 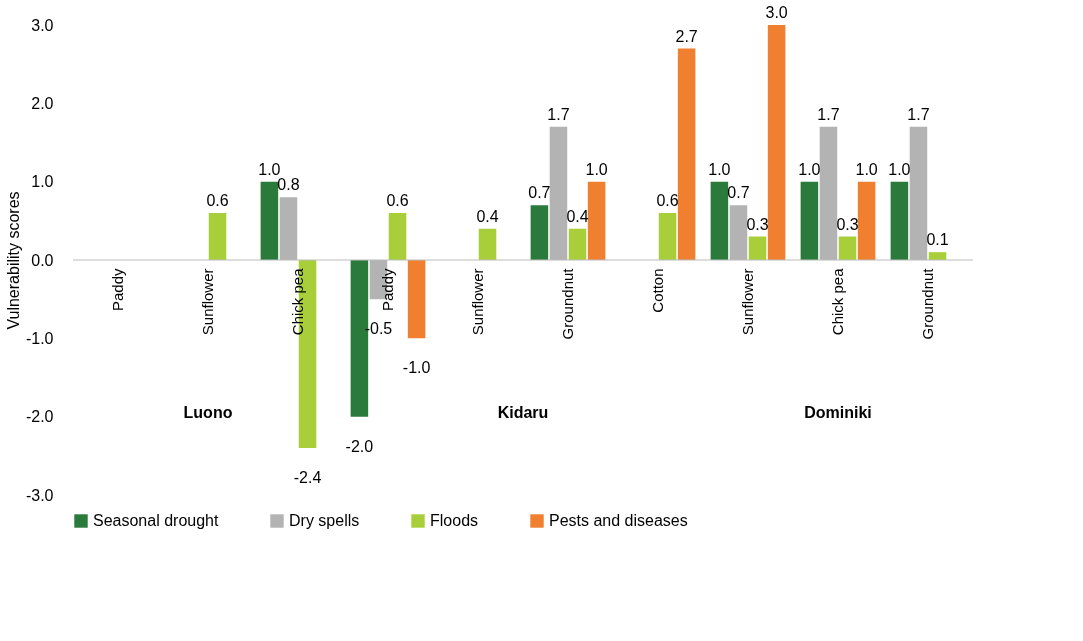 What do you see at coordinates (416, 368) in the screenshot?
I see `data-label: -1.0` at bounding box center [416, 368].